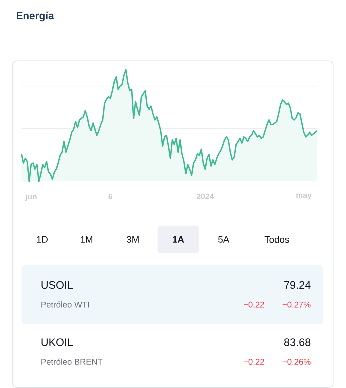  Describe the element at coordinates (277, 240) in the screenshot. I see `category-label: Todos` at that location.